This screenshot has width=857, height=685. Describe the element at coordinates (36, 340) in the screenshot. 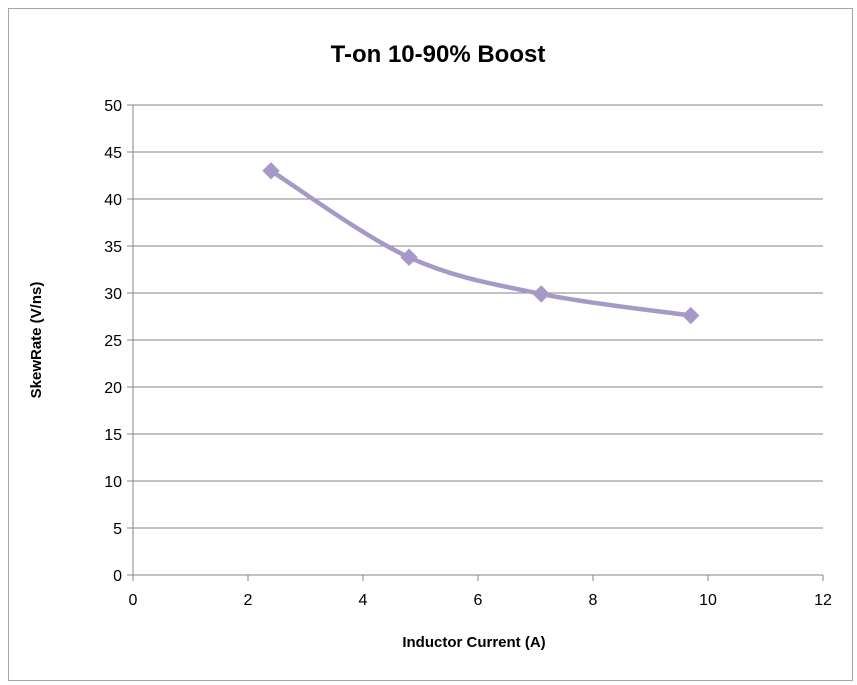

I see `y-axis-title: SkewRate (V/ns)` at that location.